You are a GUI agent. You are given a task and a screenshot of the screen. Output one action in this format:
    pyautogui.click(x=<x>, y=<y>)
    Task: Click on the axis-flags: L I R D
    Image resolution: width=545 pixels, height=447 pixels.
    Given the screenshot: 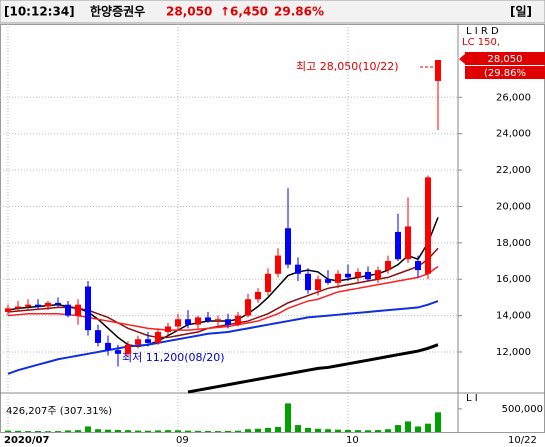 What is the action you would take?
    pyautogui.click(x=482, y=31)
    